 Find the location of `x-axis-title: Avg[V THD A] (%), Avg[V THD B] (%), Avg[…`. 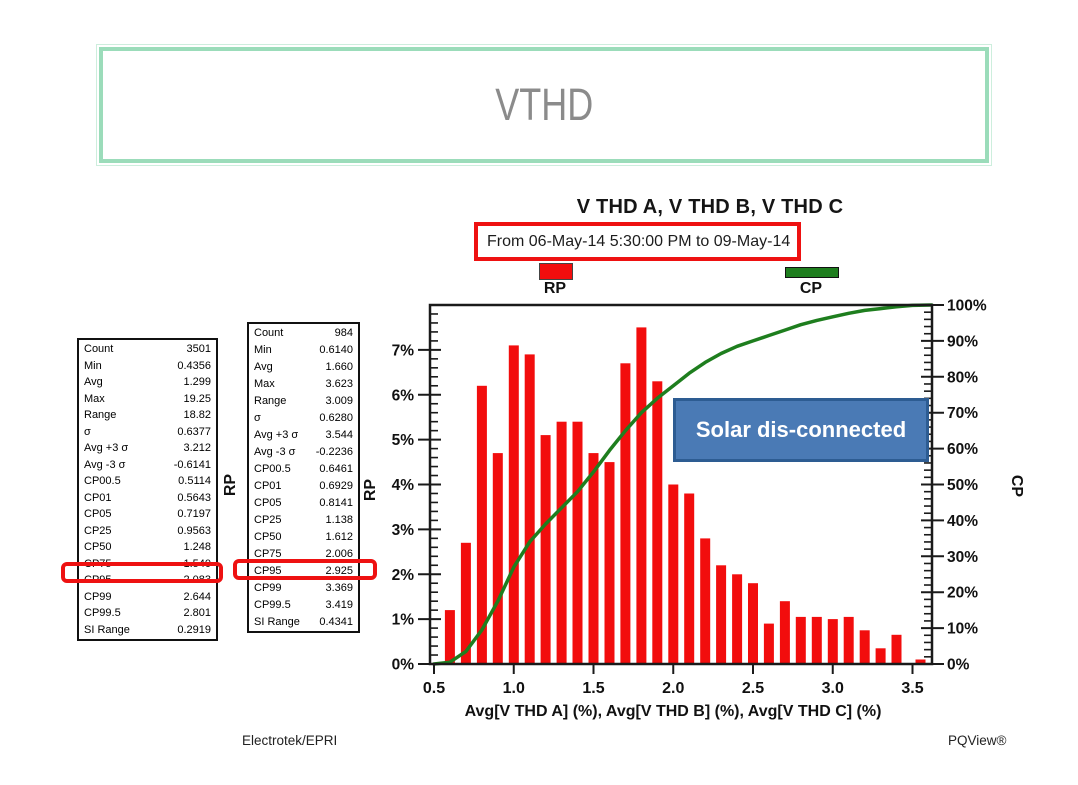

x-axis-title: Avg[V THD A] (%), Avg[V THD B] (%), Avg[… is located at coordinates (673, 711).